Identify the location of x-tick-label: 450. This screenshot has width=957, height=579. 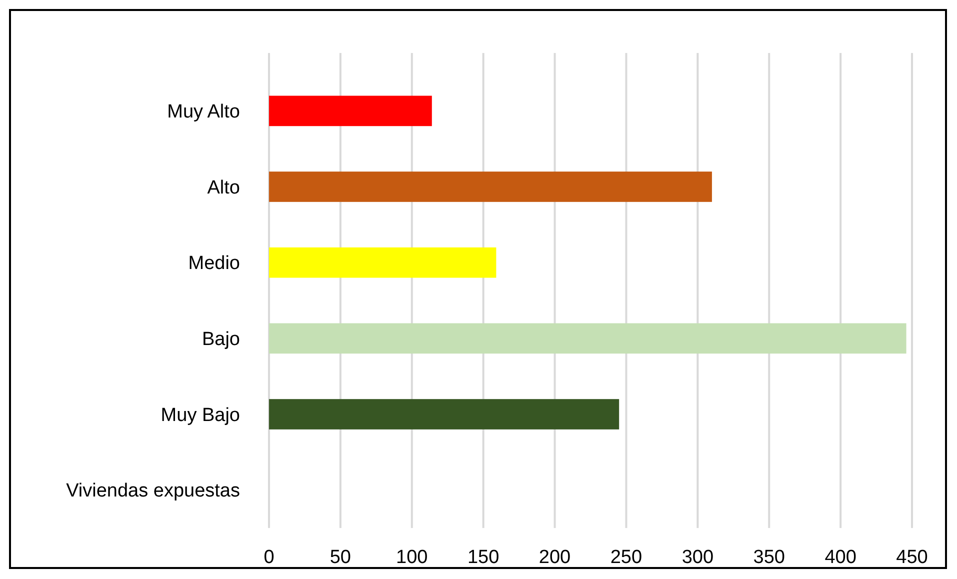
(912, 557).